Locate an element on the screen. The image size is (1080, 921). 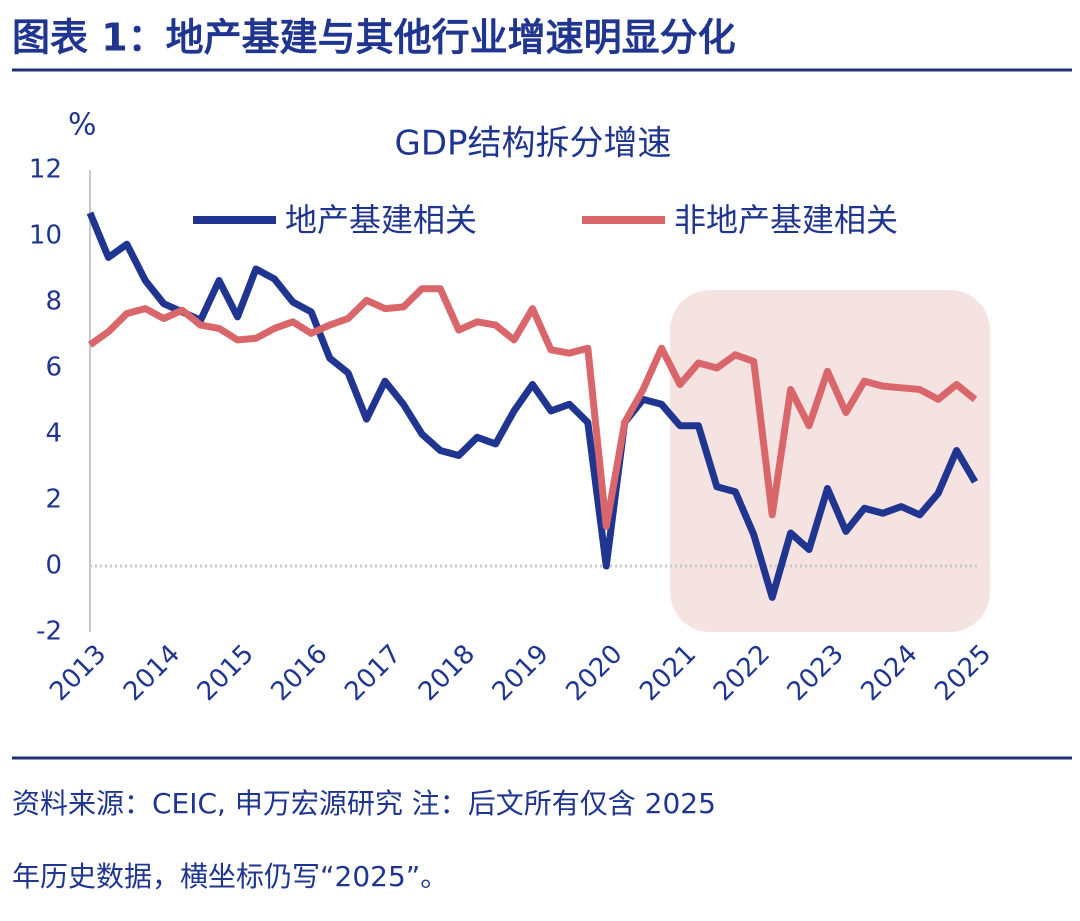
x-tick-label: 2015 is located at coordinates (226, 673).